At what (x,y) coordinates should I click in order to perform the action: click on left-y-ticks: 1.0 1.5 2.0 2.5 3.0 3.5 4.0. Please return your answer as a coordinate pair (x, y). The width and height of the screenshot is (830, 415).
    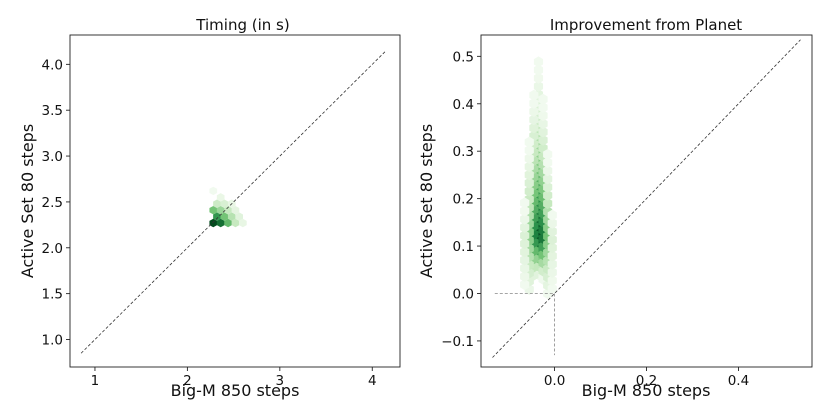
    Looking at the image, I should click on (56, 202).